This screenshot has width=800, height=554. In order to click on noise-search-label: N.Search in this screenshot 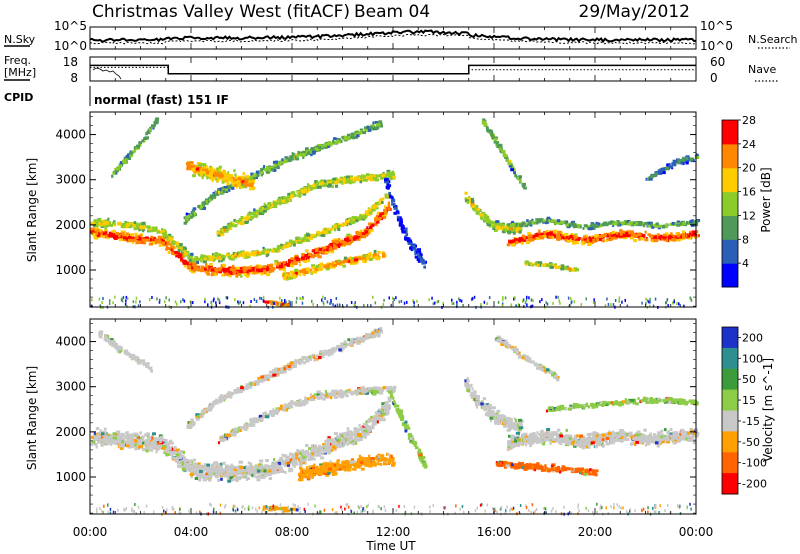, I will do `click(773, 39)`.